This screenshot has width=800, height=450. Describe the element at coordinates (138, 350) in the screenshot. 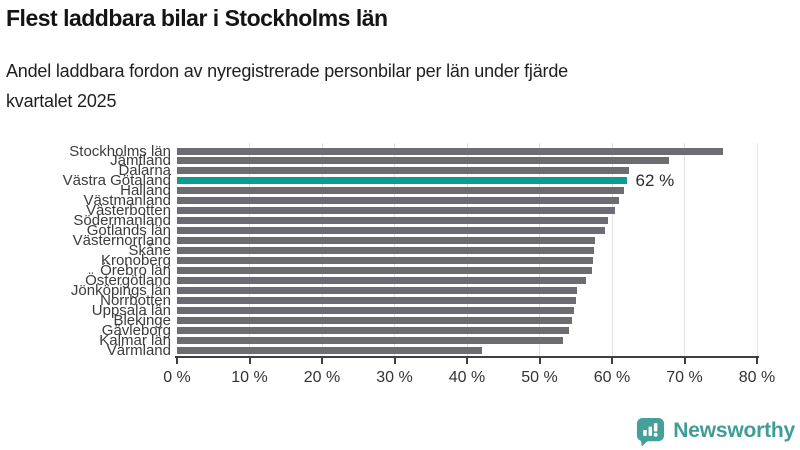

I see `category-label: Värmland` at that location.